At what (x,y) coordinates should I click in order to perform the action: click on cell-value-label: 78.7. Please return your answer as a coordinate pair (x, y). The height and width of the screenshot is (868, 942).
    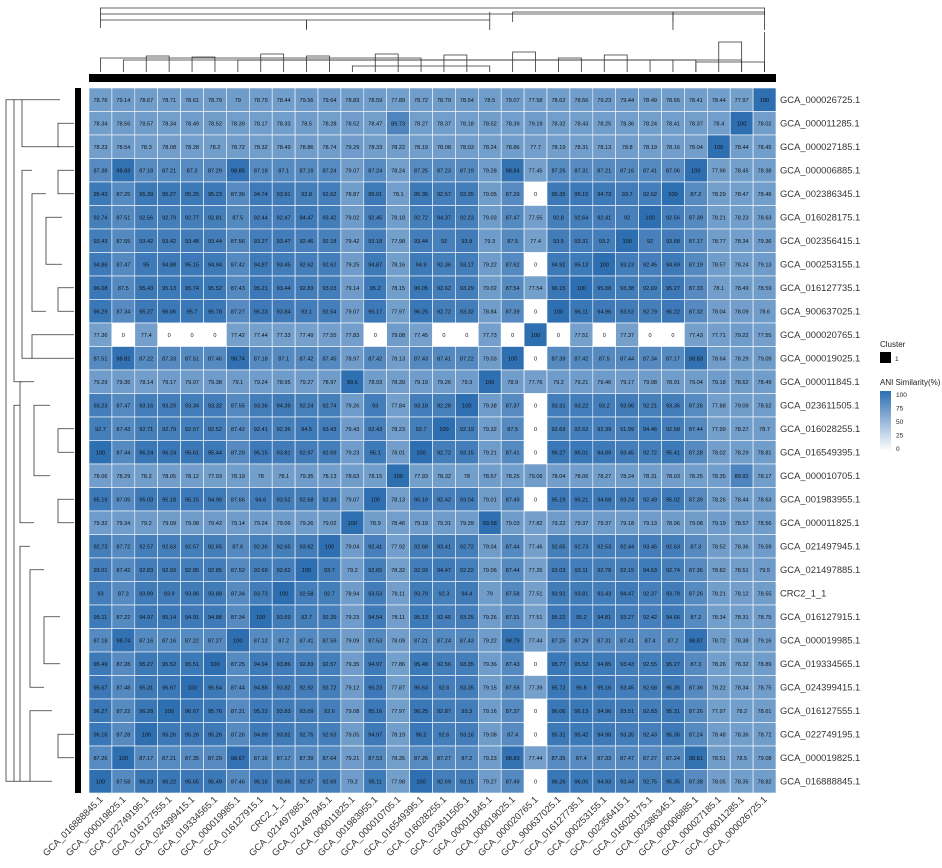
    Looking at the image, I should click on (764, 430).